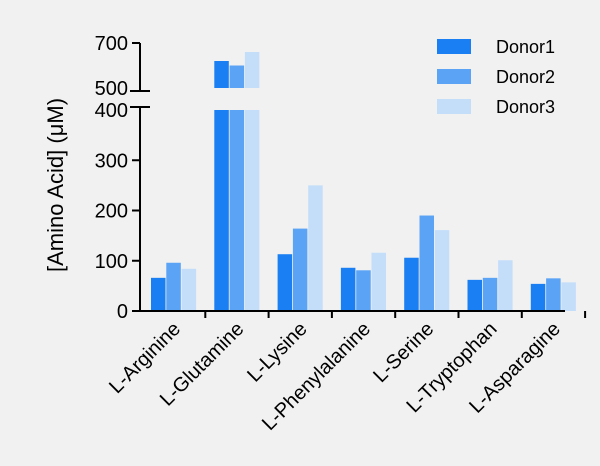 The height and width of the screenshot is (466, 600). Describe the element at coordinates (538, 297) in the screenshot. I see `bar-l-asparagine-donor1` at that location.